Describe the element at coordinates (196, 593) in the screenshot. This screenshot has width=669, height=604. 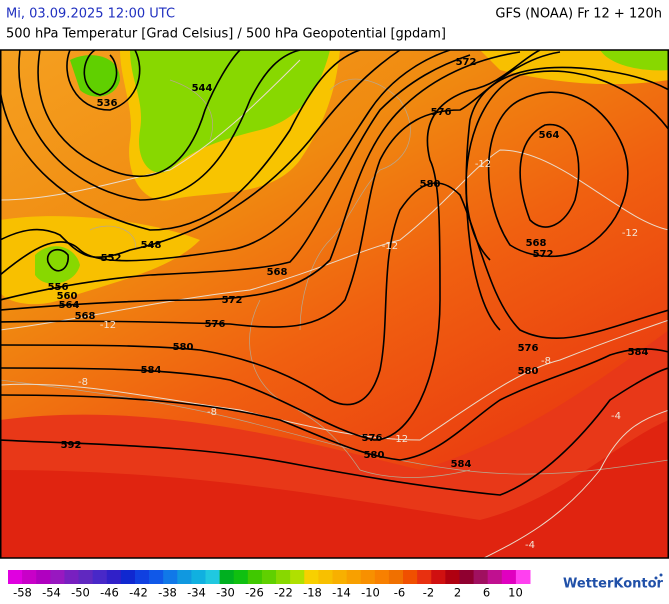
I see `colorbar-tick-label: -34` at that location.